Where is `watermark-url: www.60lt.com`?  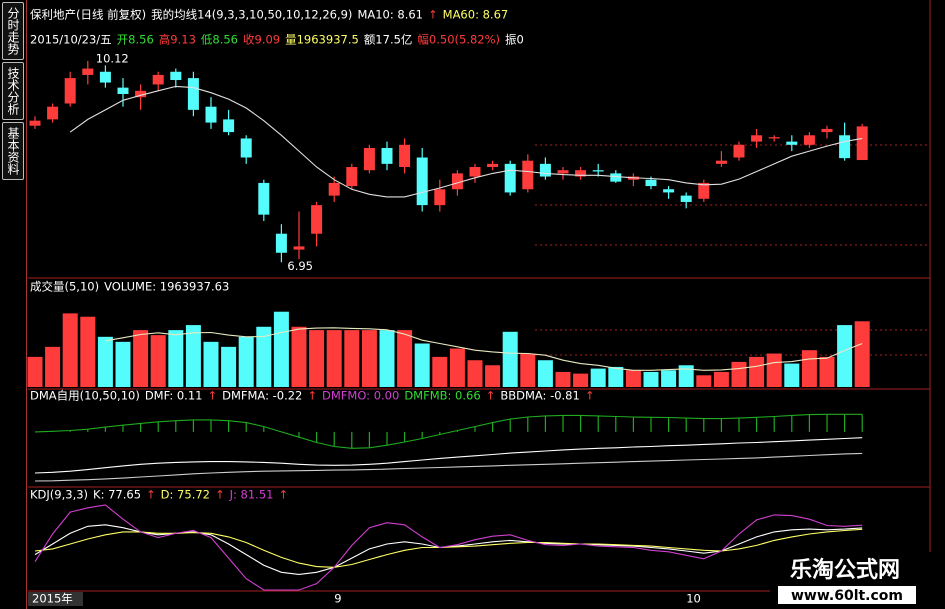
watermark-url: www.60lt.com is located at coordinates (847, 596).